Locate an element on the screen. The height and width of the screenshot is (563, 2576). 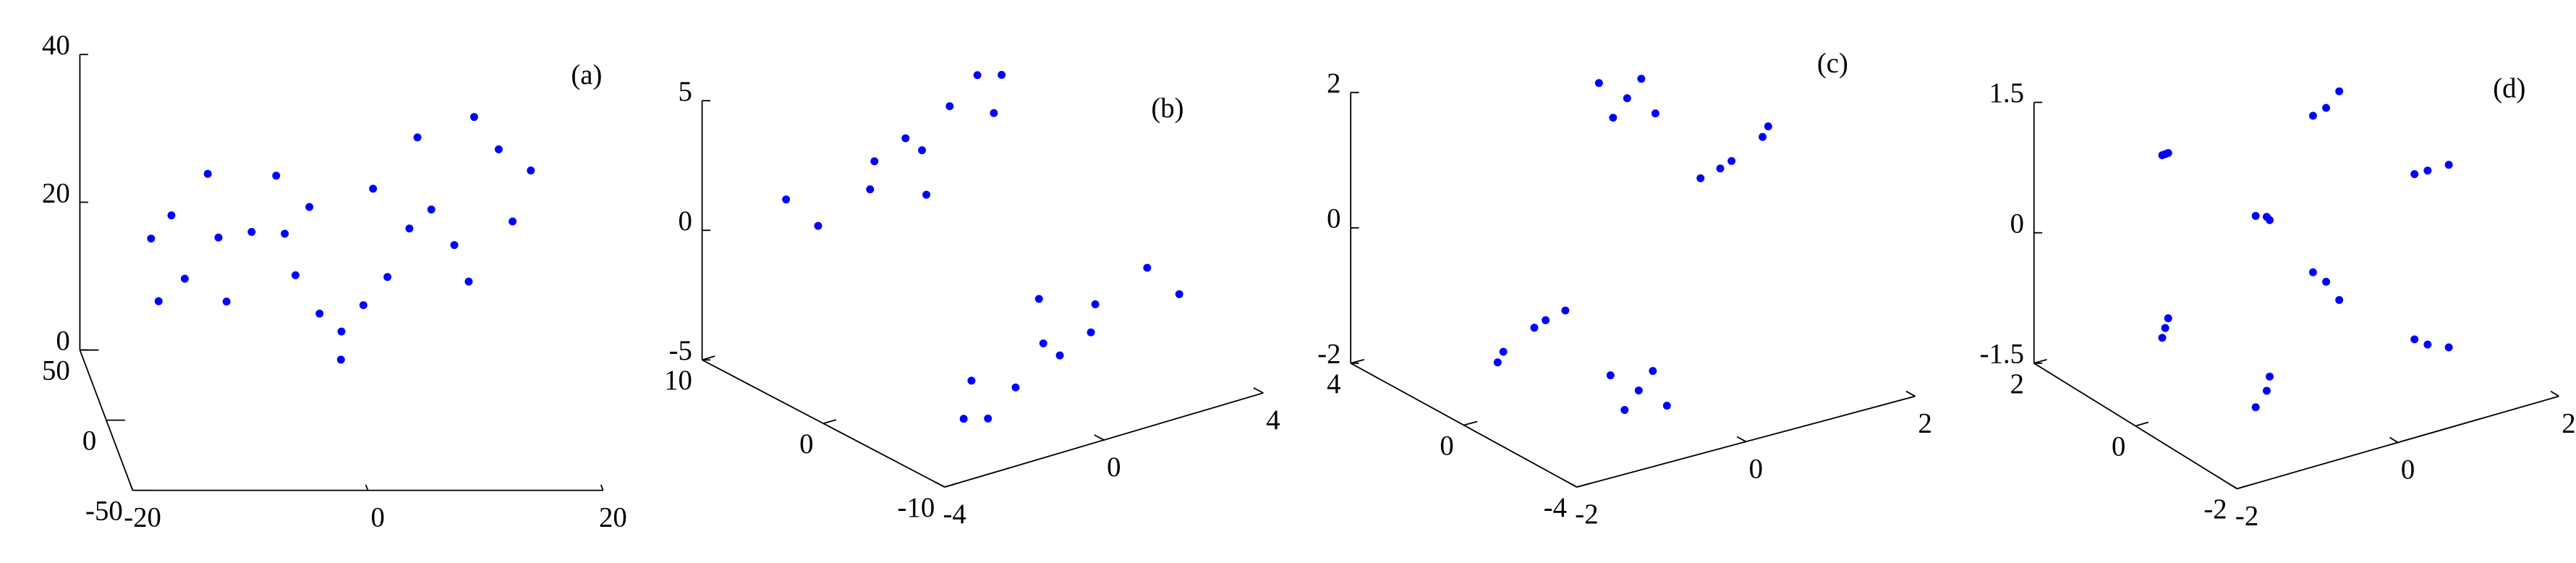
panel-label: (c) is located at coordinates (1832, 63).